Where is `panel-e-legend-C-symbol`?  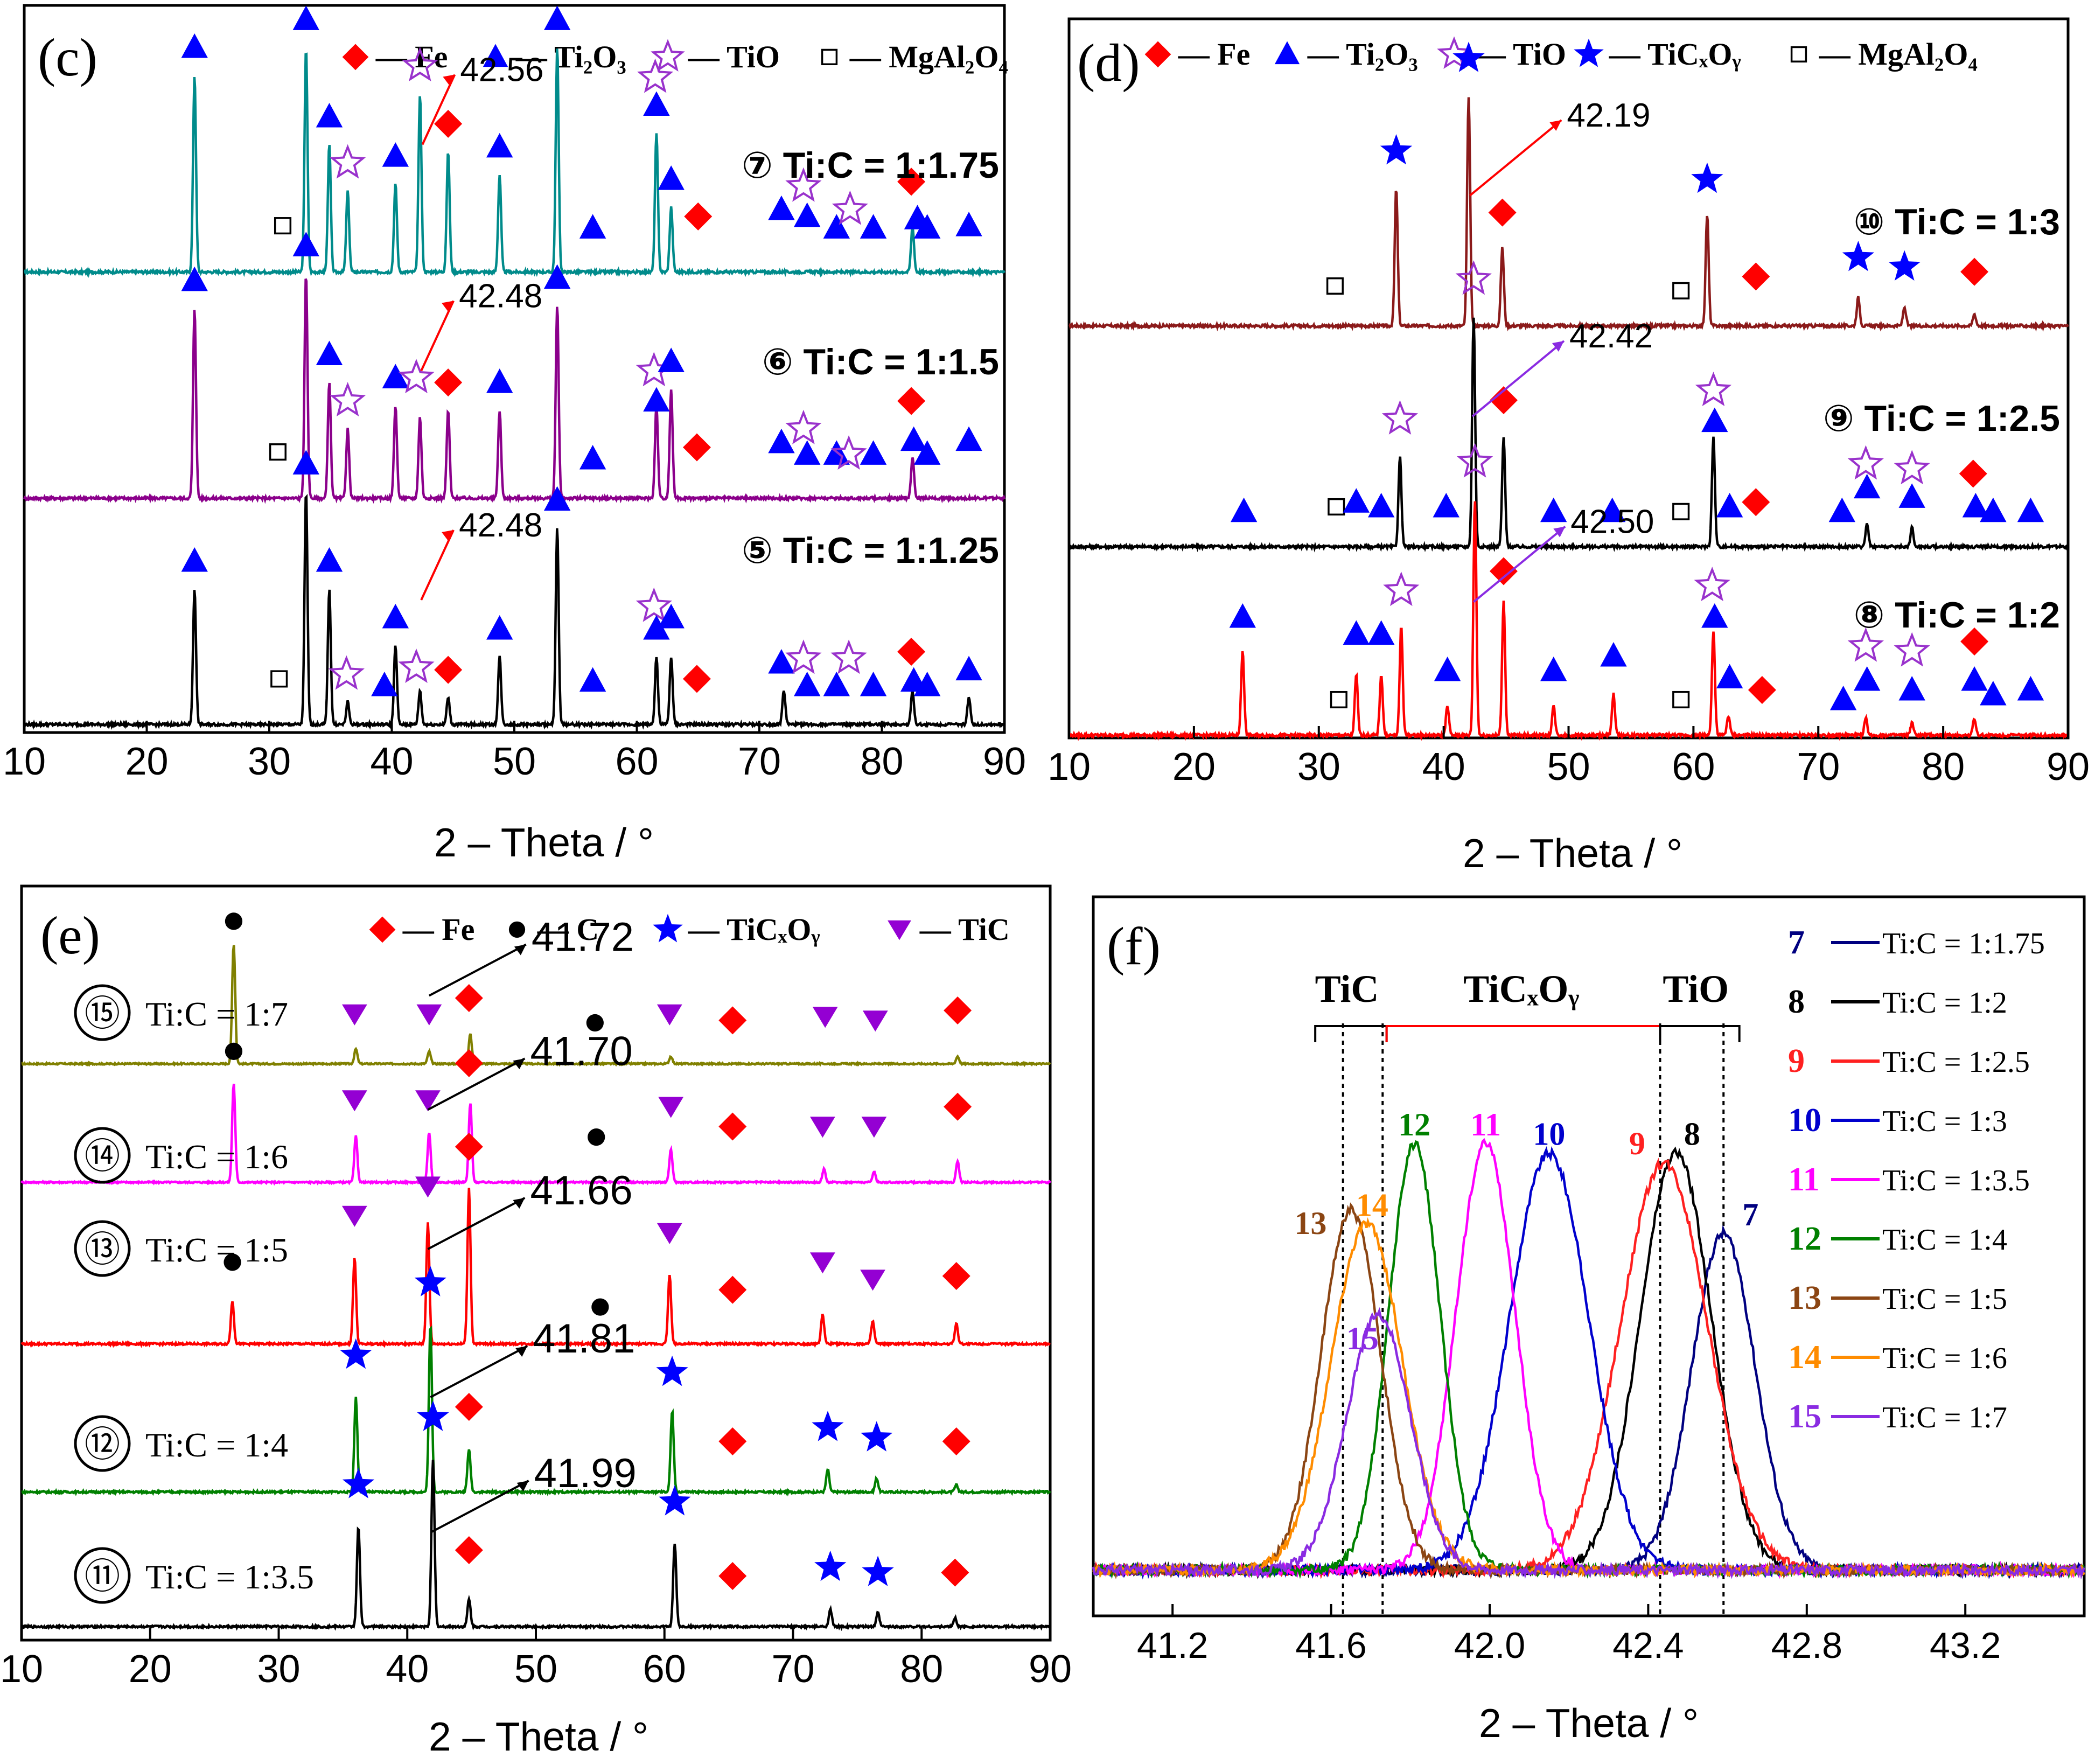 panel-e-legend-C-symbol is located at coordinates (517, 929).